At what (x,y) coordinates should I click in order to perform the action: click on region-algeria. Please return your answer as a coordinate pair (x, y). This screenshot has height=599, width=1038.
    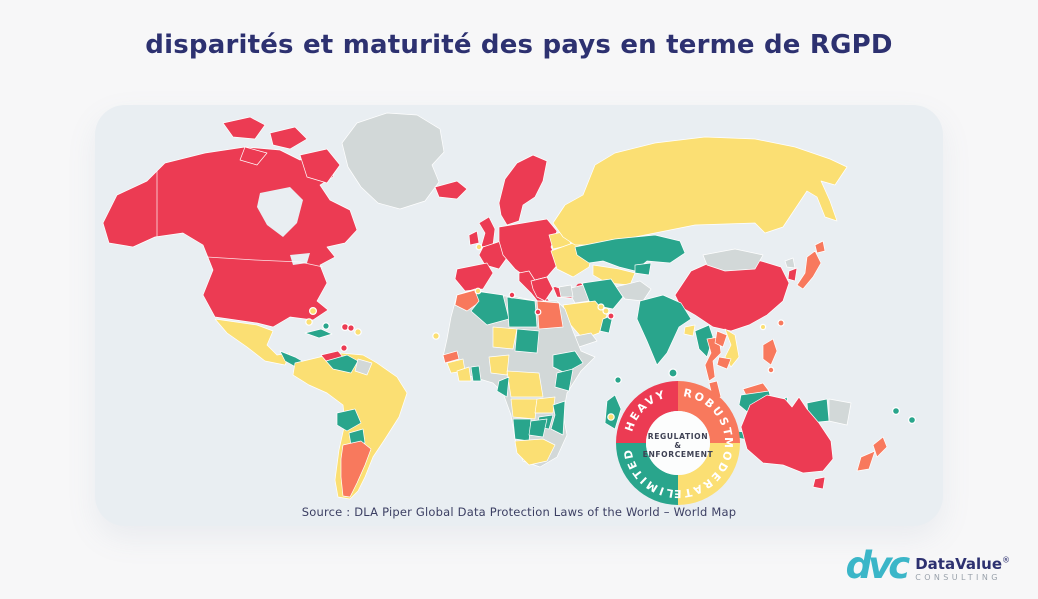
    Looking at the image, I should click on (490, 308).